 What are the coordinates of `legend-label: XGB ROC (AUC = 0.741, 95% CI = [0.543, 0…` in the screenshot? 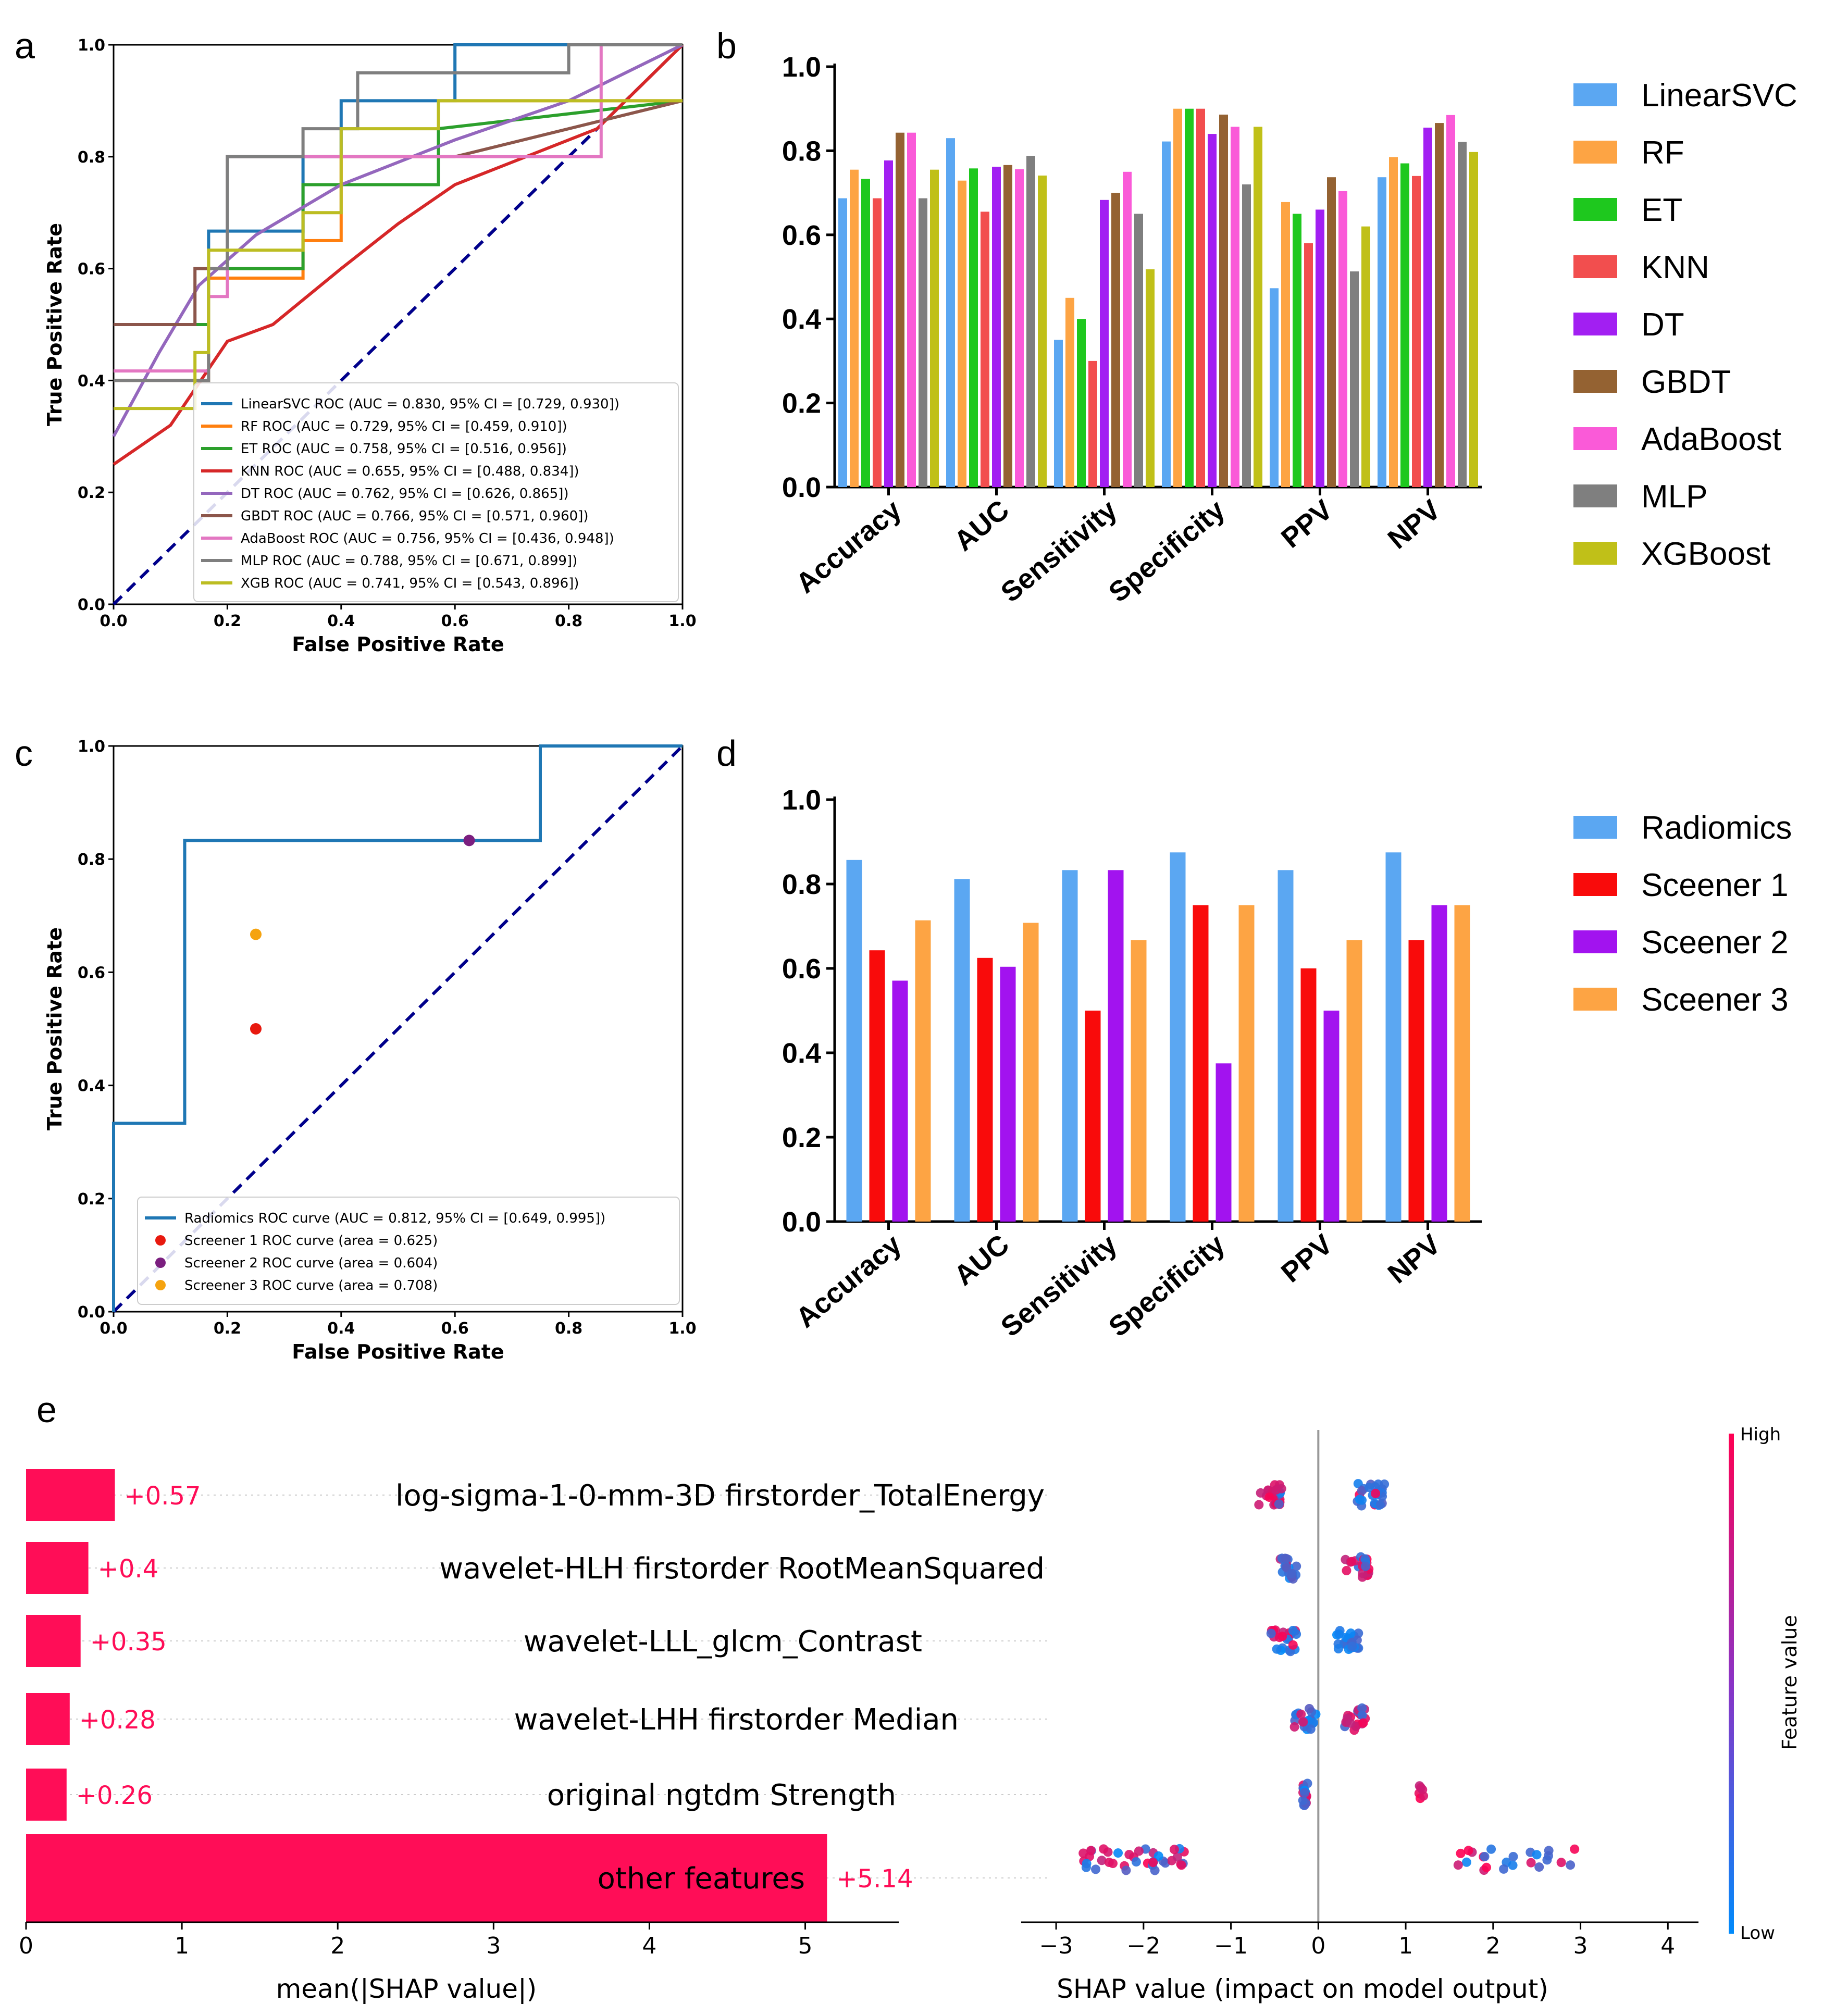 It's located at (410, 583).